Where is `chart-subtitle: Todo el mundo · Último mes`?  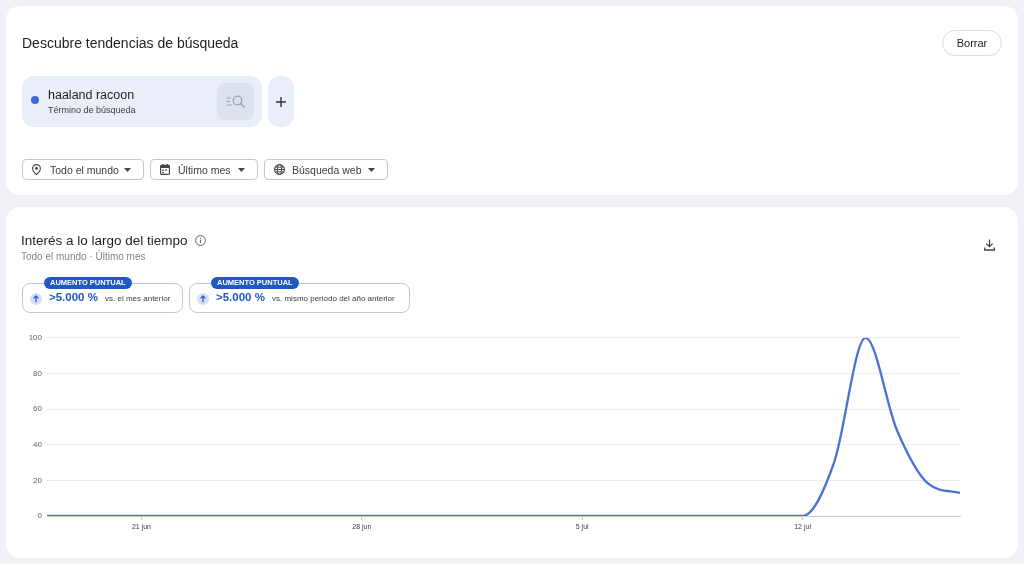 chart-subtitle: Todo el mundo · Último mes is located at coordinates (83, 257).